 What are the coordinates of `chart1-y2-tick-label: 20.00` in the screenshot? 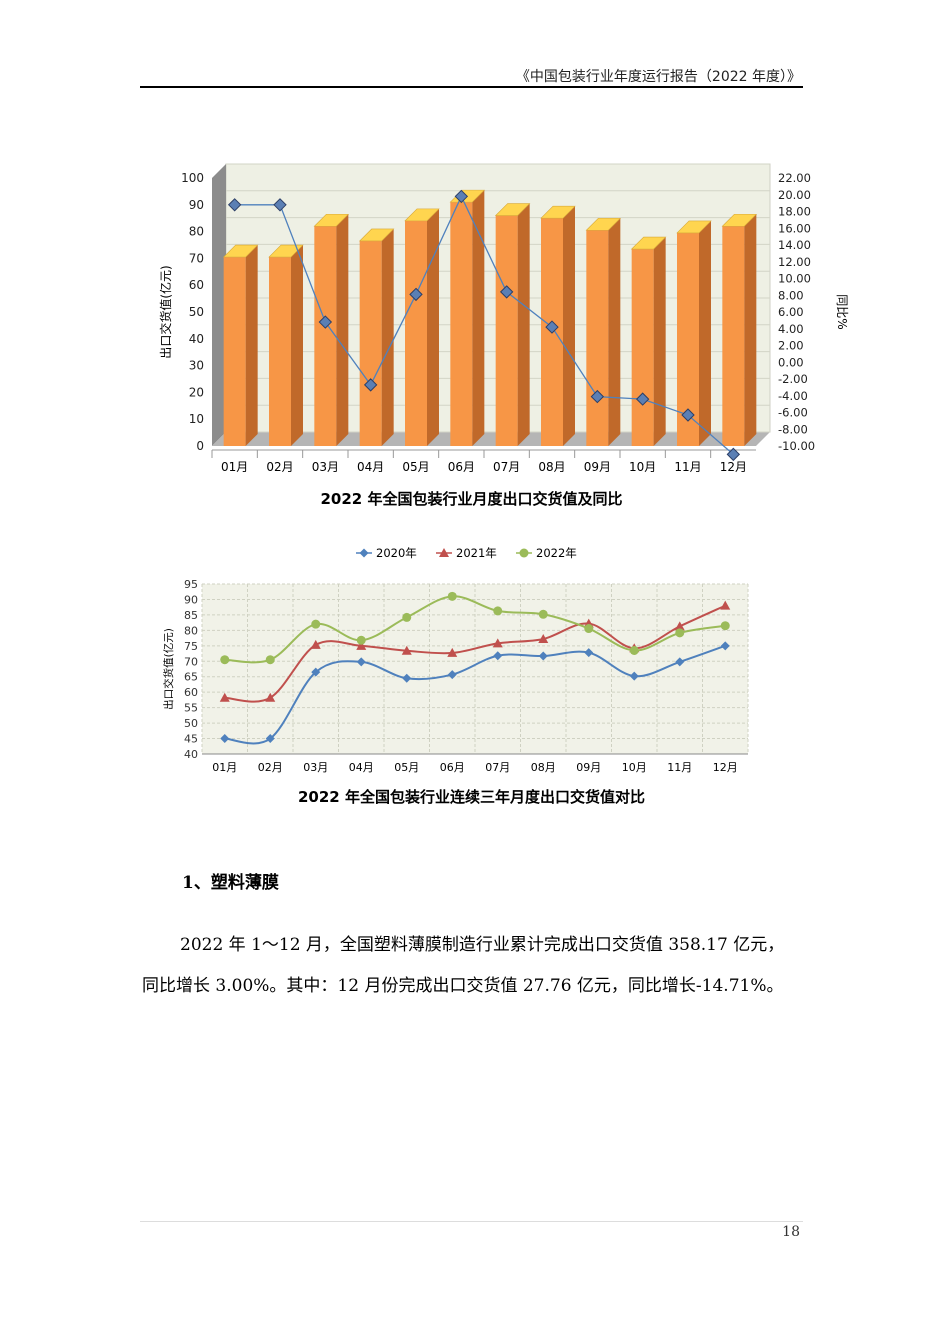 It's located at (794, 195).